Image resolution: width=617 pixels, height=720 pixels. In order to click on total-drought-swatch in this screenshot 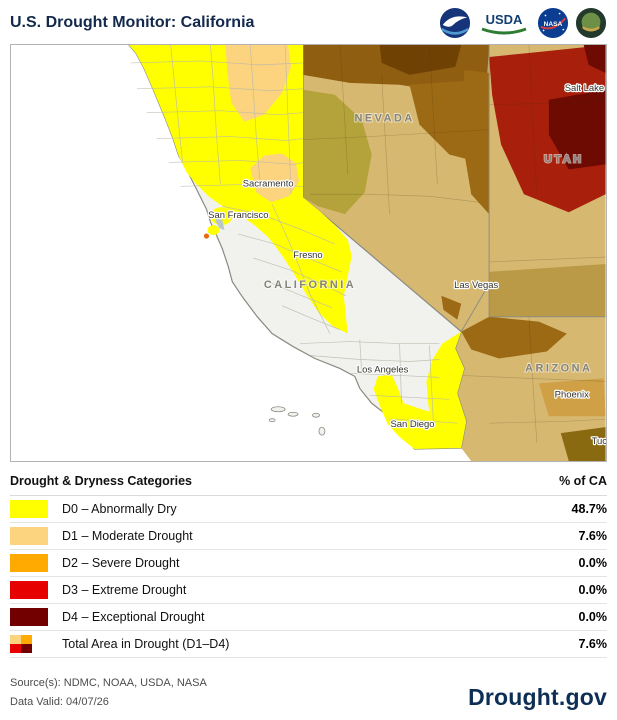, I will do `click(21, 644)`.